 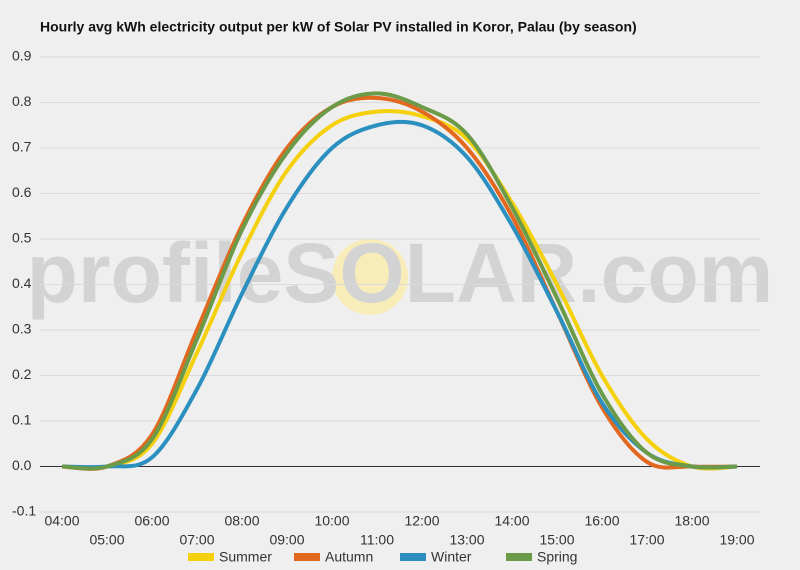 What do you see at coordinates (557, 557) in the screenshot?
I see `legend-label: Spring` at bounding box center [557, 557].